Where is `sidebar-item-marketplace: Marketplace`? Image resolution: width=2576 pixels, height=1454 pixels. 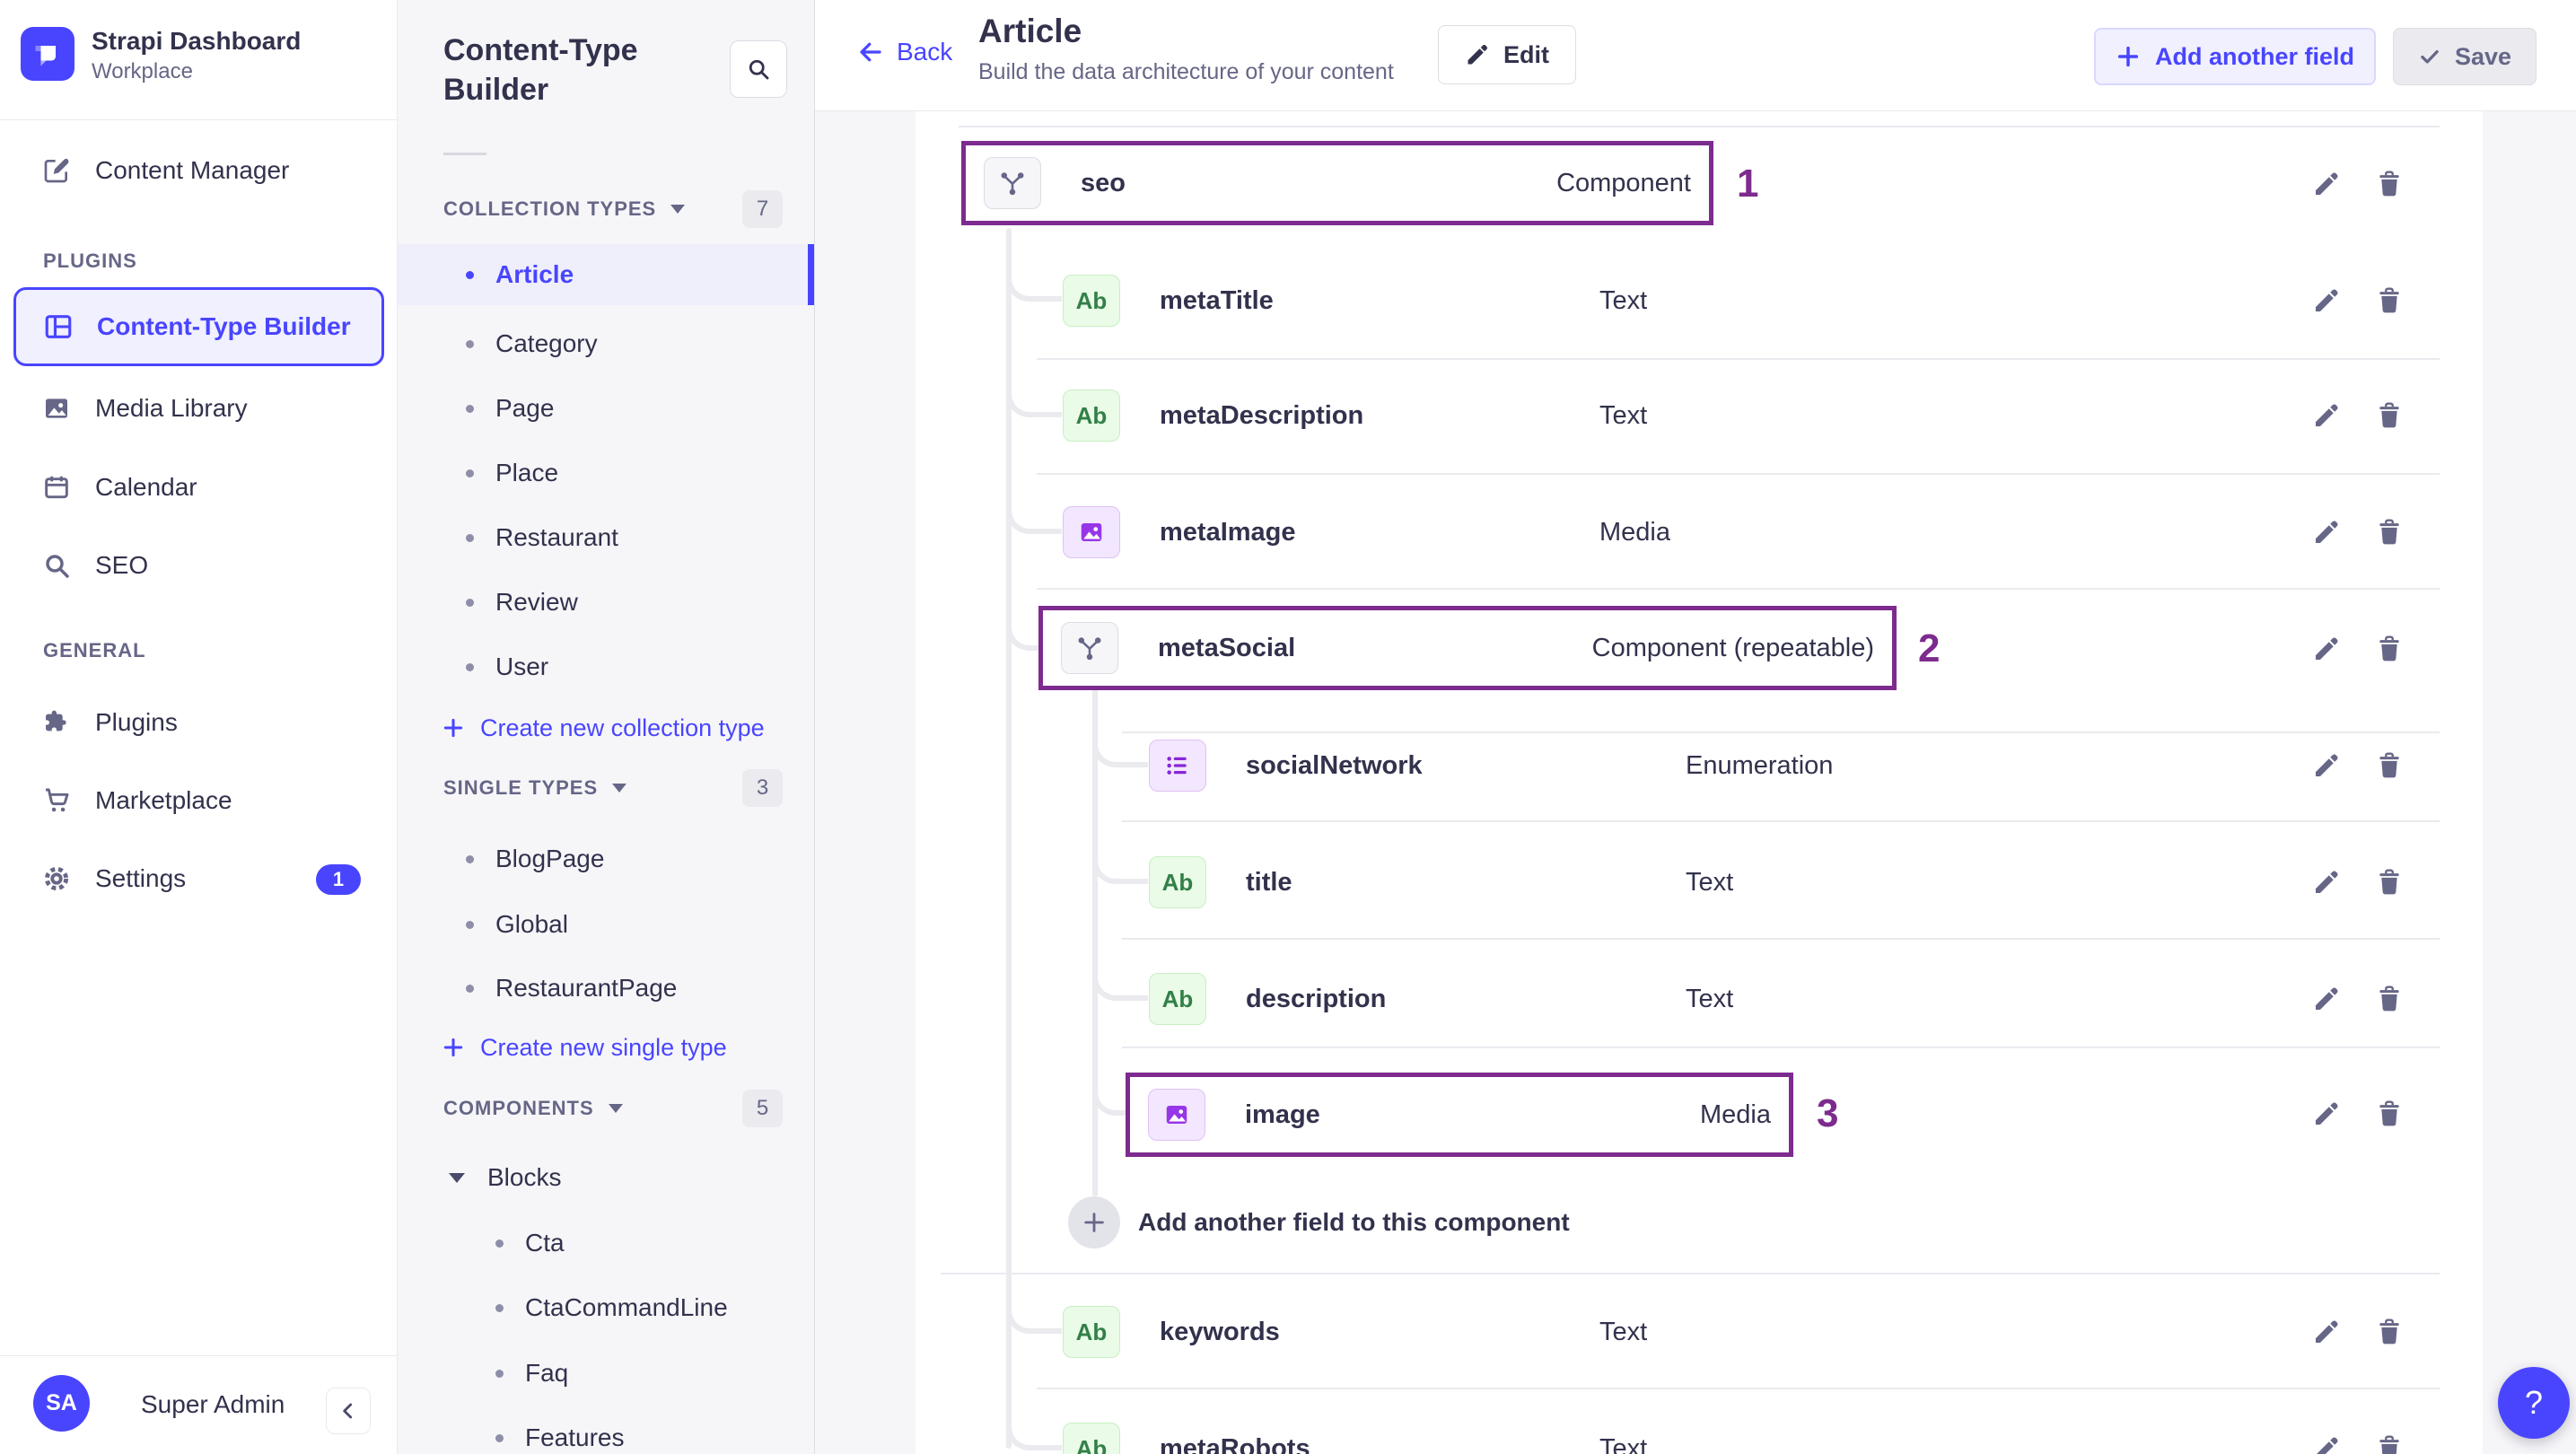
sidebar-item-marketplace: Marketplace is located at coordinates (199, 800).